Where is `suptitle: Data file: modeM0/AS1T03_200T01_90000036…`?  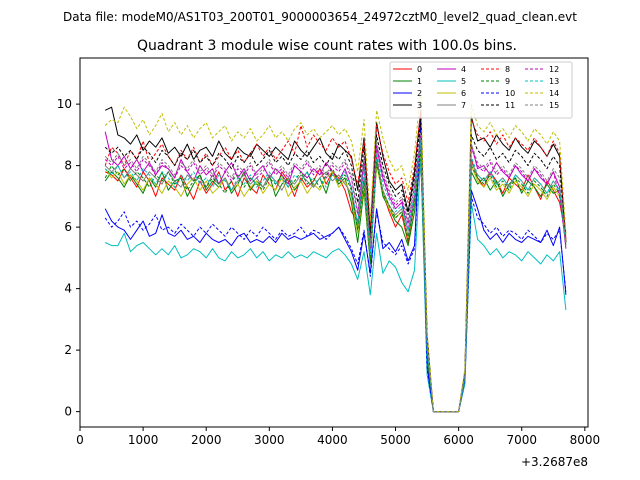 suptitle: Data file: modeM0/AS1T03_200T01_90000036… is located at coordinates (320, 17).